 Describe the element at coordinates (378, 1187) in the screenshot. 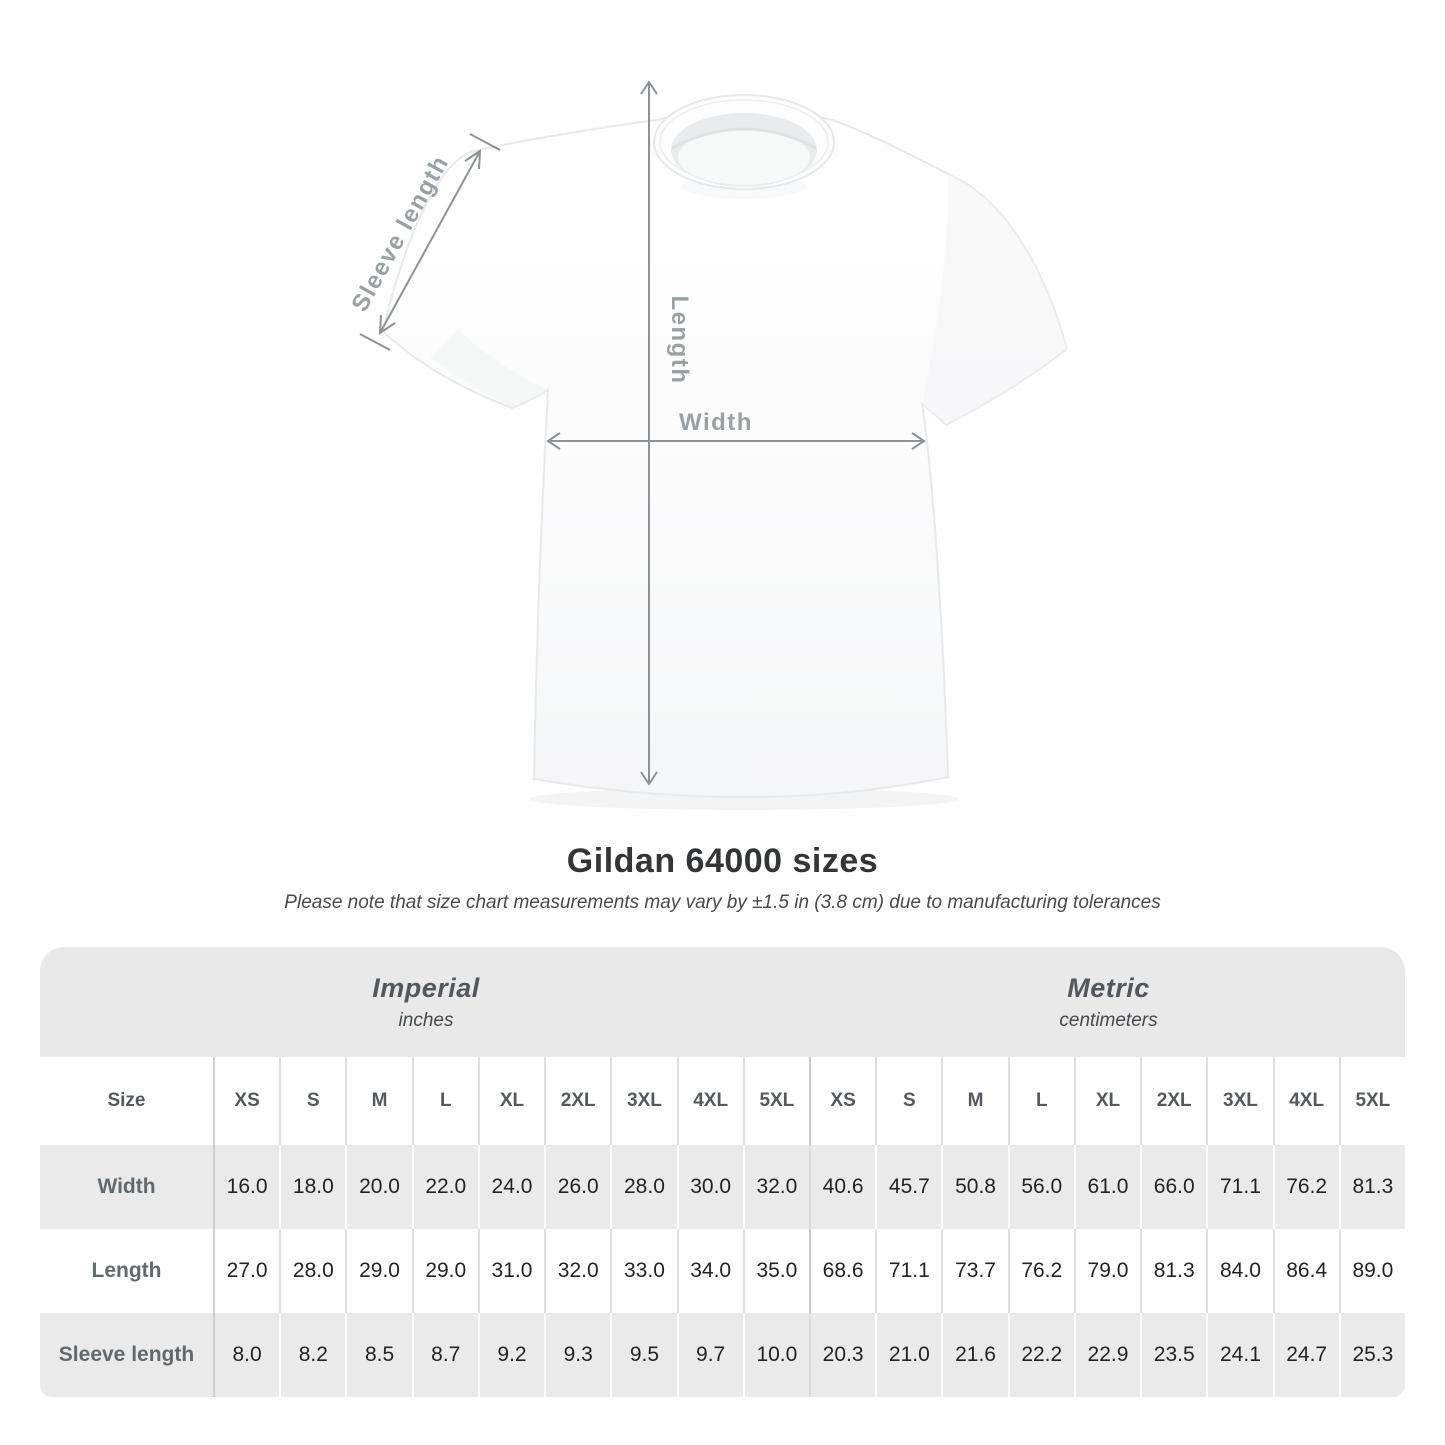

I see `width-value-cell: 20.0` at that location.